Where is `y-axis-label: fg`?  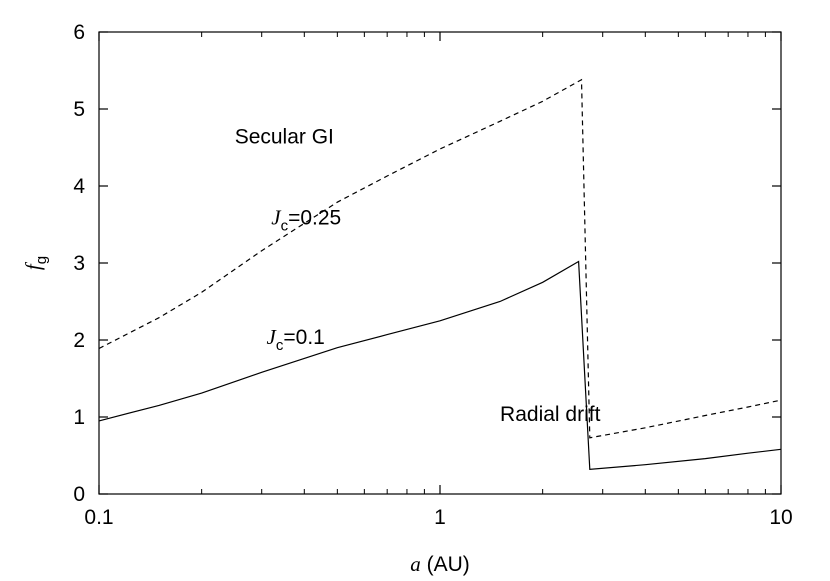 y-axis-label: fg is located at coordinates (35, 263).